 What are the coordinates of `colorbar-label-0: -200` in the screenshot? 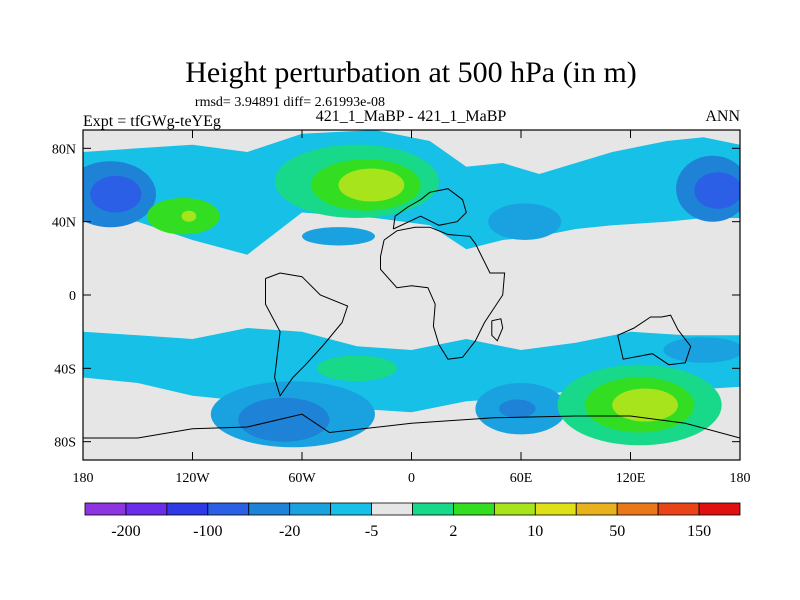 It's located at (125, 531).